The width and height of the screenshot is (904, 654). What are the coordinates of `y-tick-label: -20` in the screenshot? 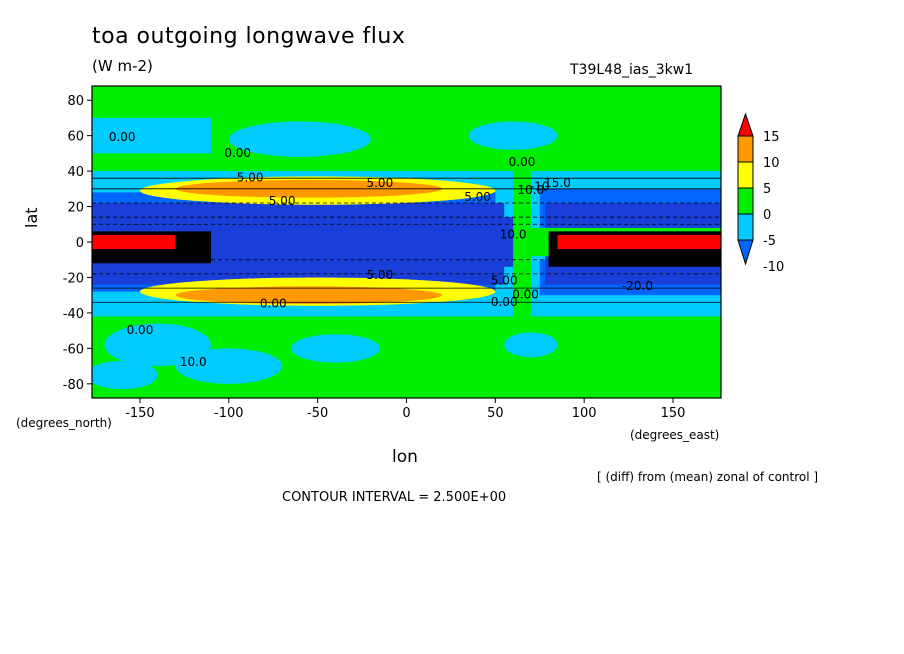 It's located at (73, 278).